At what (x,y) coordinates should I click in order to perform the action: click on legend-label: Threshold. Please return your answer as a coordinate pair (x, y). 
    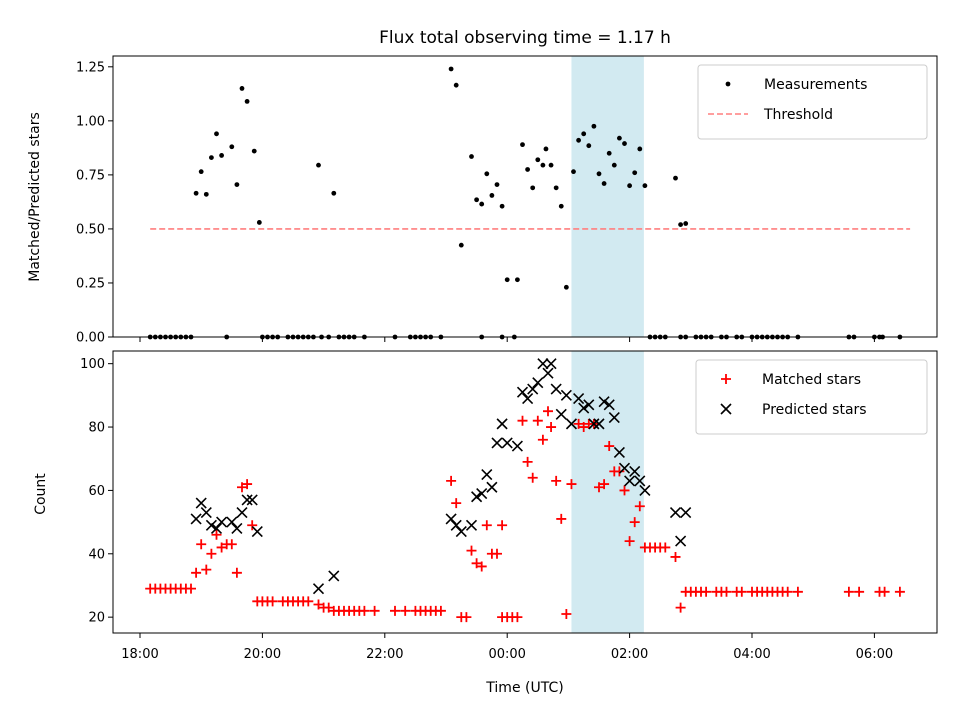
    Looking at the image, I should click on (798, 115).